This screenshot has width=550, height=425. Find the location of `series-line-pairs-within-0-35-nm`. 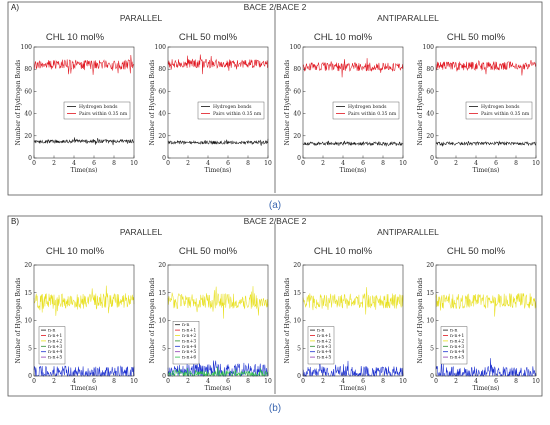

series-line-pairs-within-0-35-nm is located at coordinates (353, 68).